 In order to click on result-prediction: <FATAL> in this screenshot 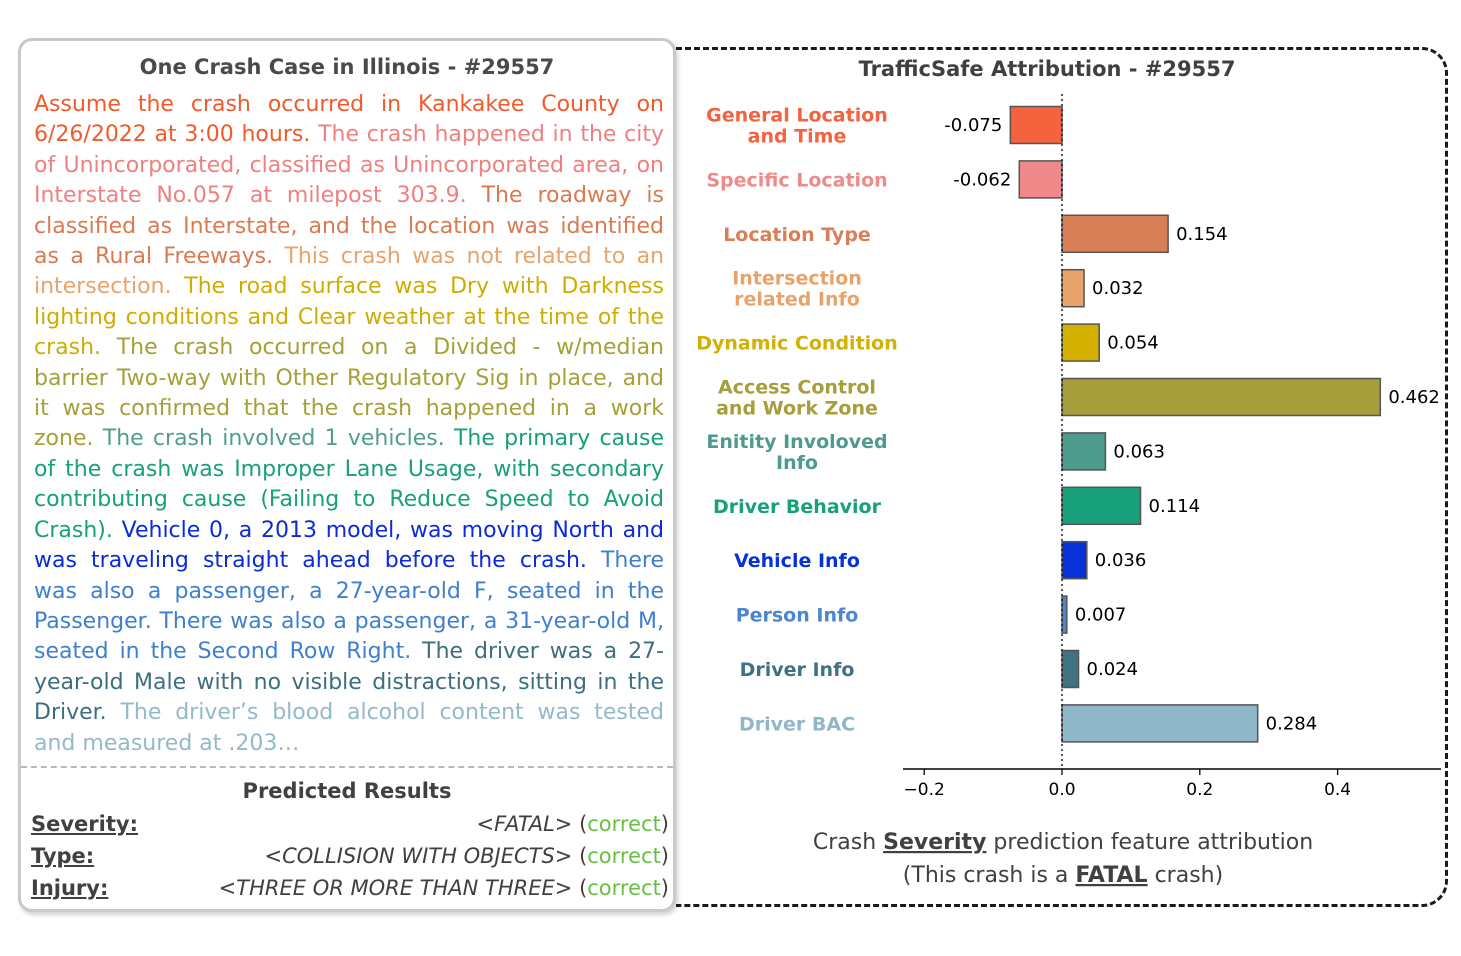, I will do `click(524, 824)`.